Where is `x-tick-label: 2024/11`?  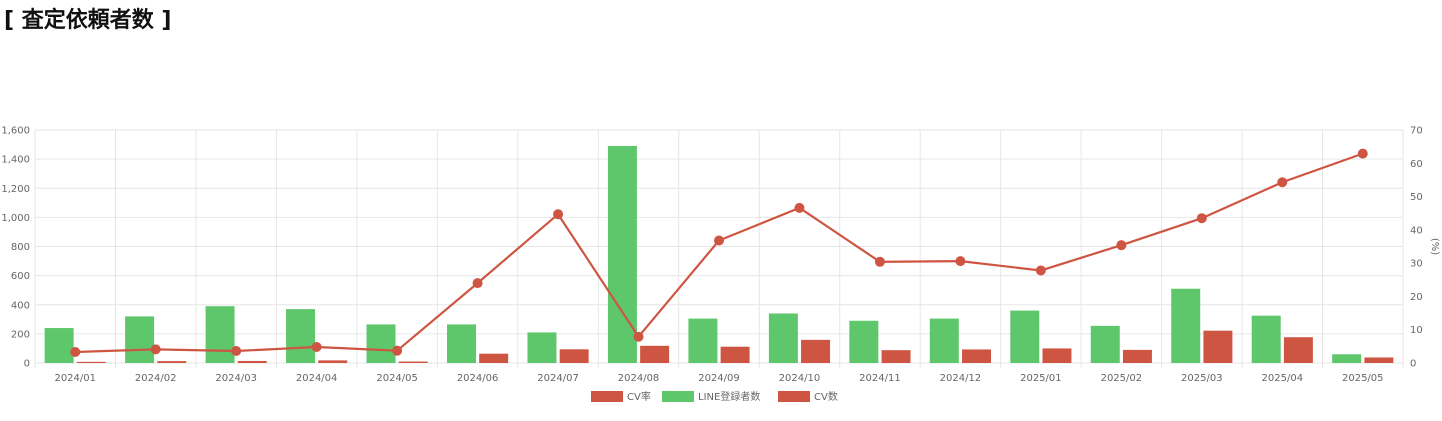 x-tick-label: 2024/11 is located at coordinates (880, 378).